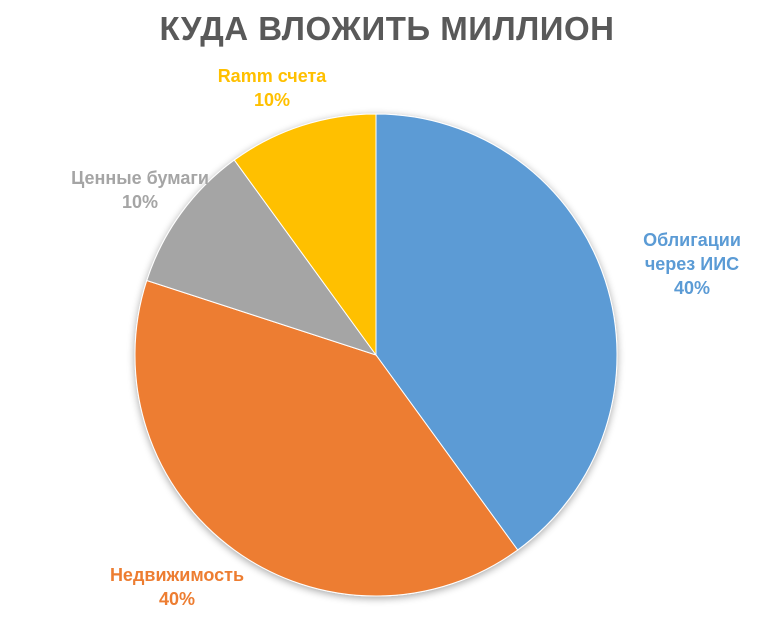  I want to click on label-realestate-pct: 40%, so click(177, 599).